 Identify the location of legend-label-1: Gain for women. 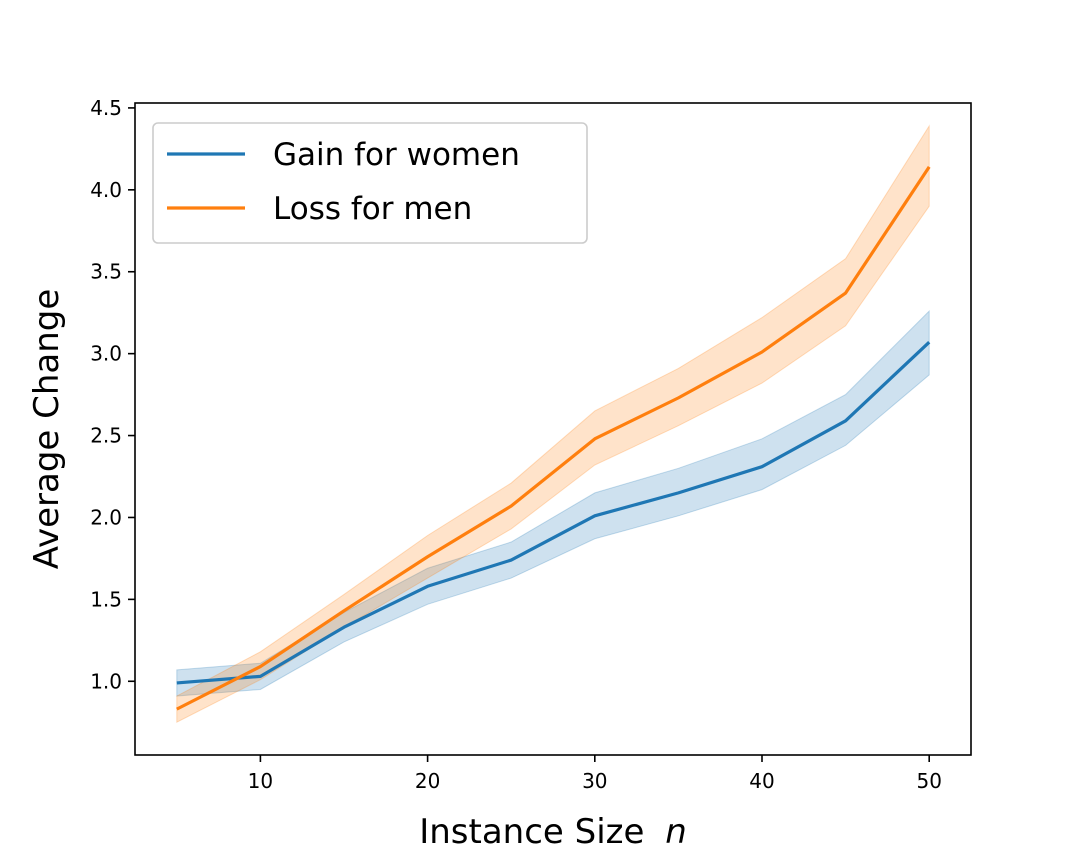
(396, 155).